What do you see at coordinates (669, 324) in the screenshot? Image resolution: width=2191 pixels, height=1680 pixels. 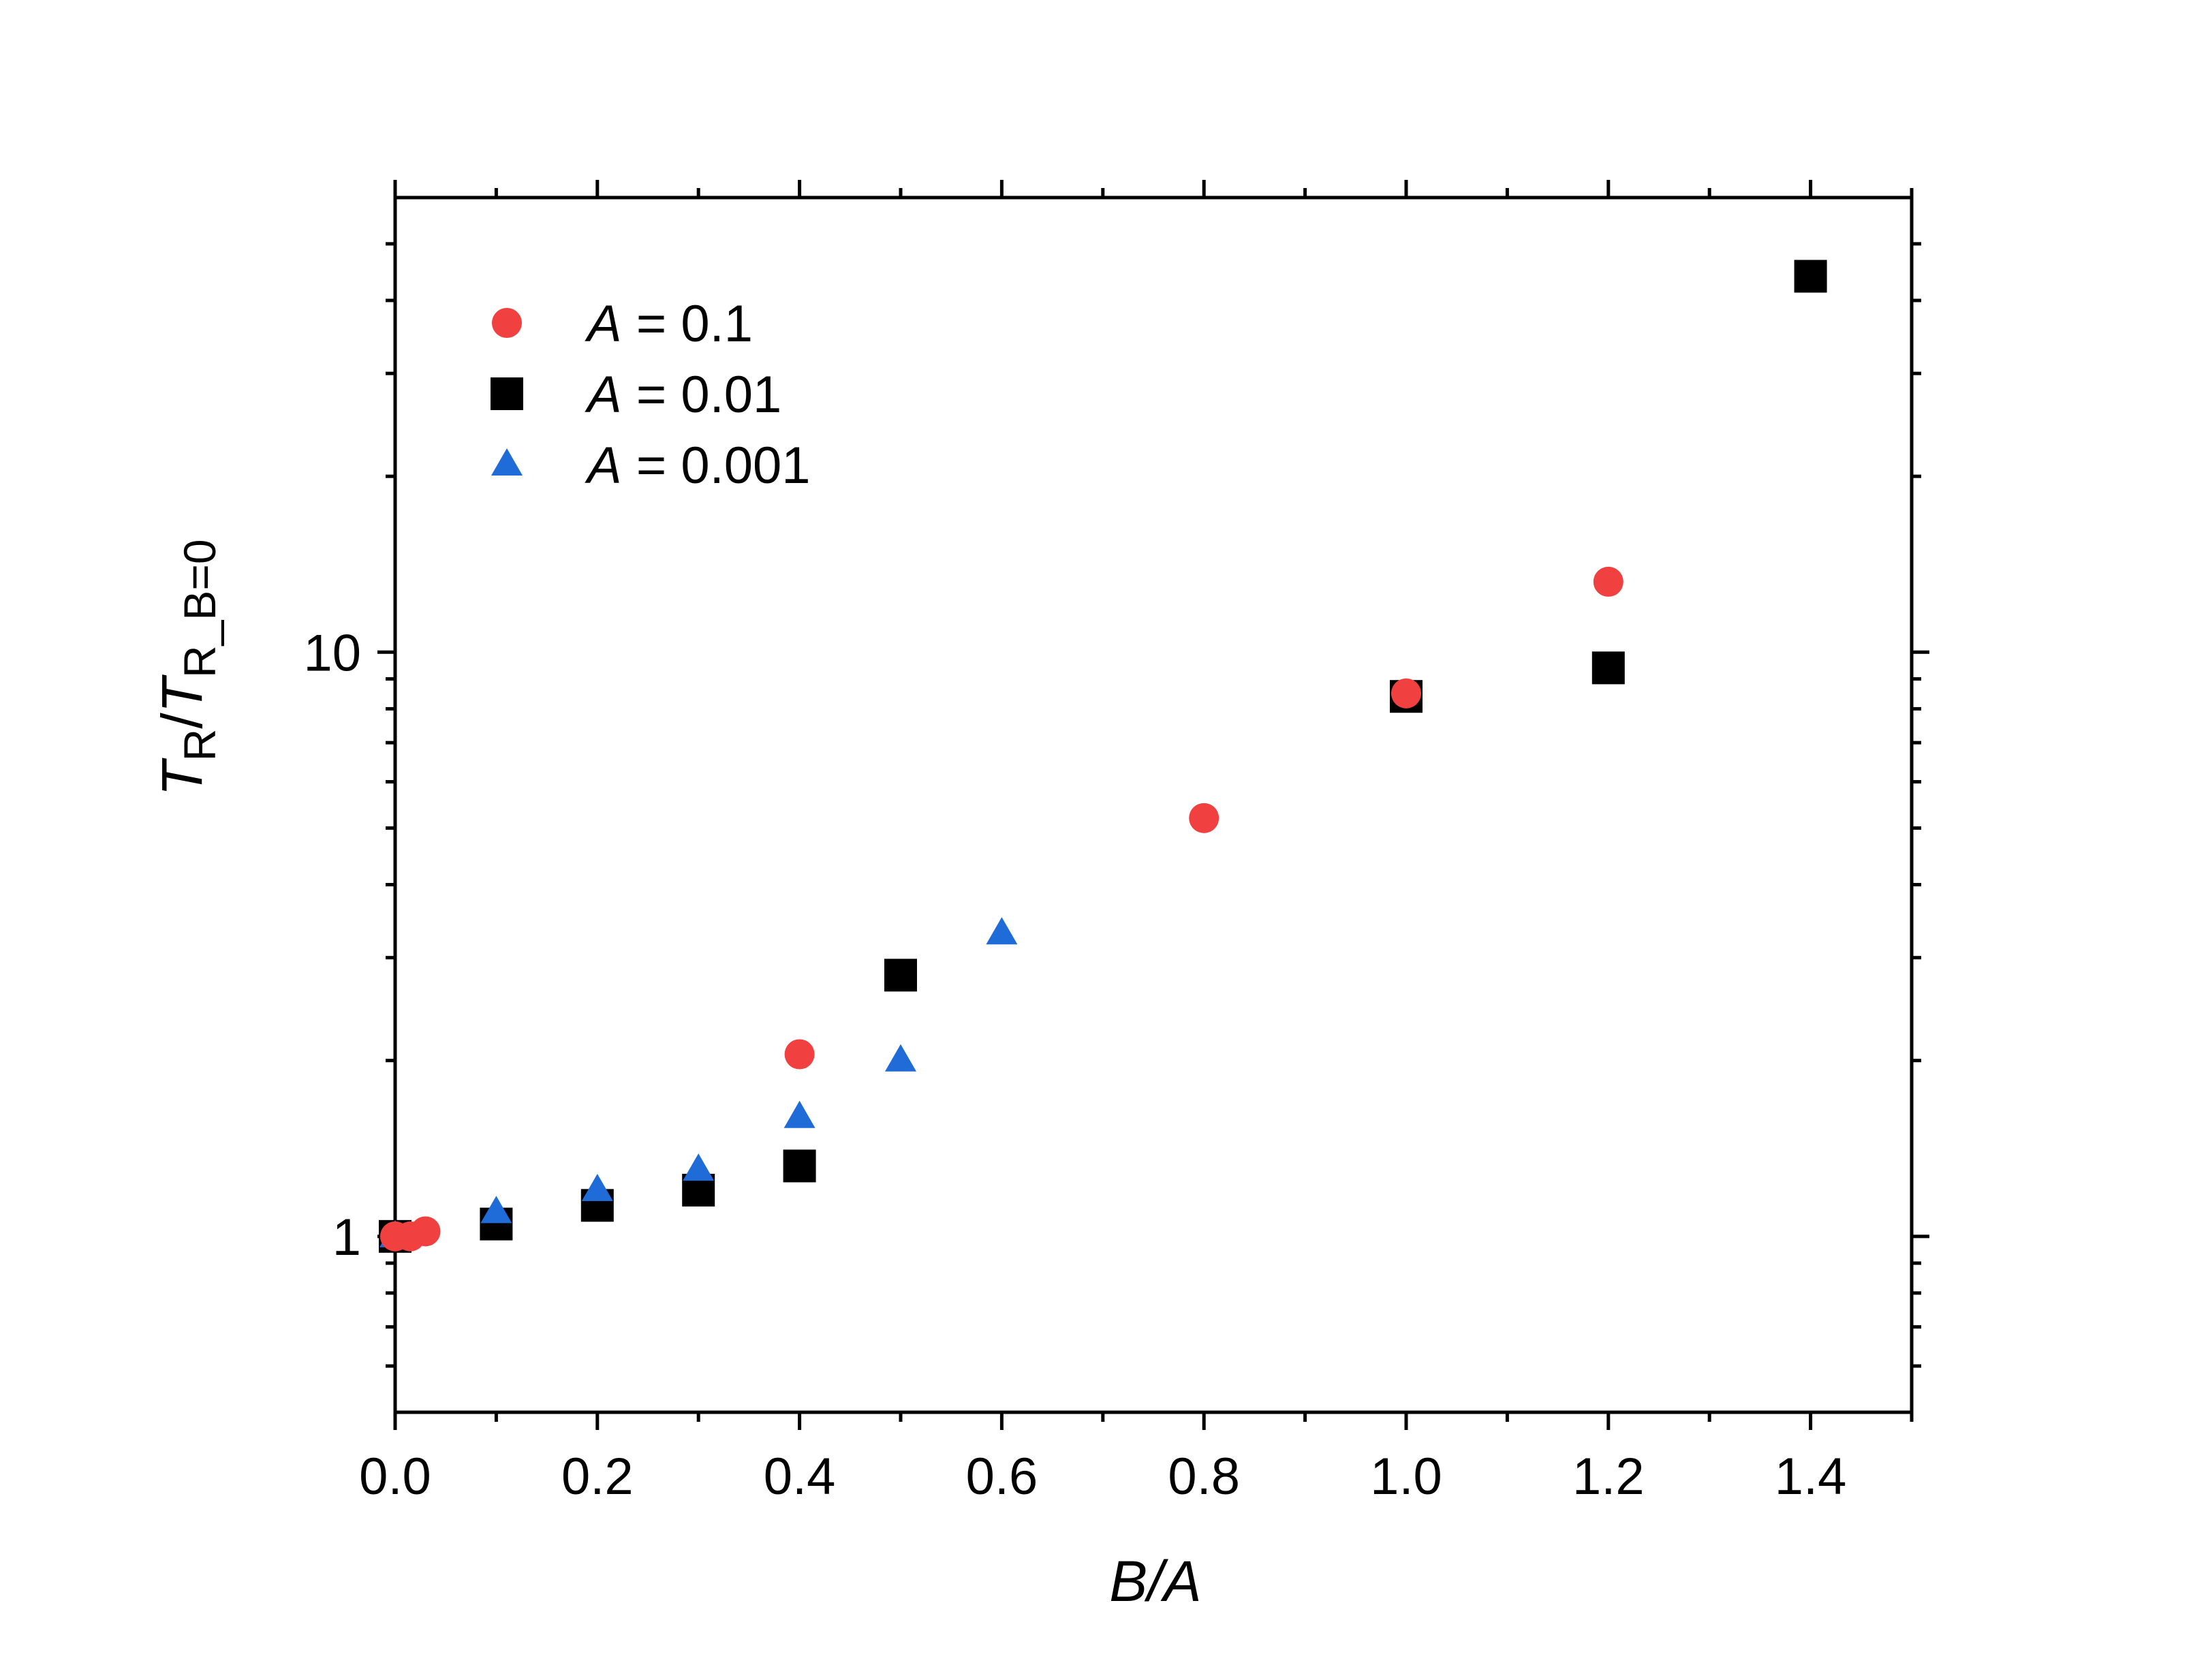 I see `legend-label: A = 0.1` at bounding box center [669, 324].